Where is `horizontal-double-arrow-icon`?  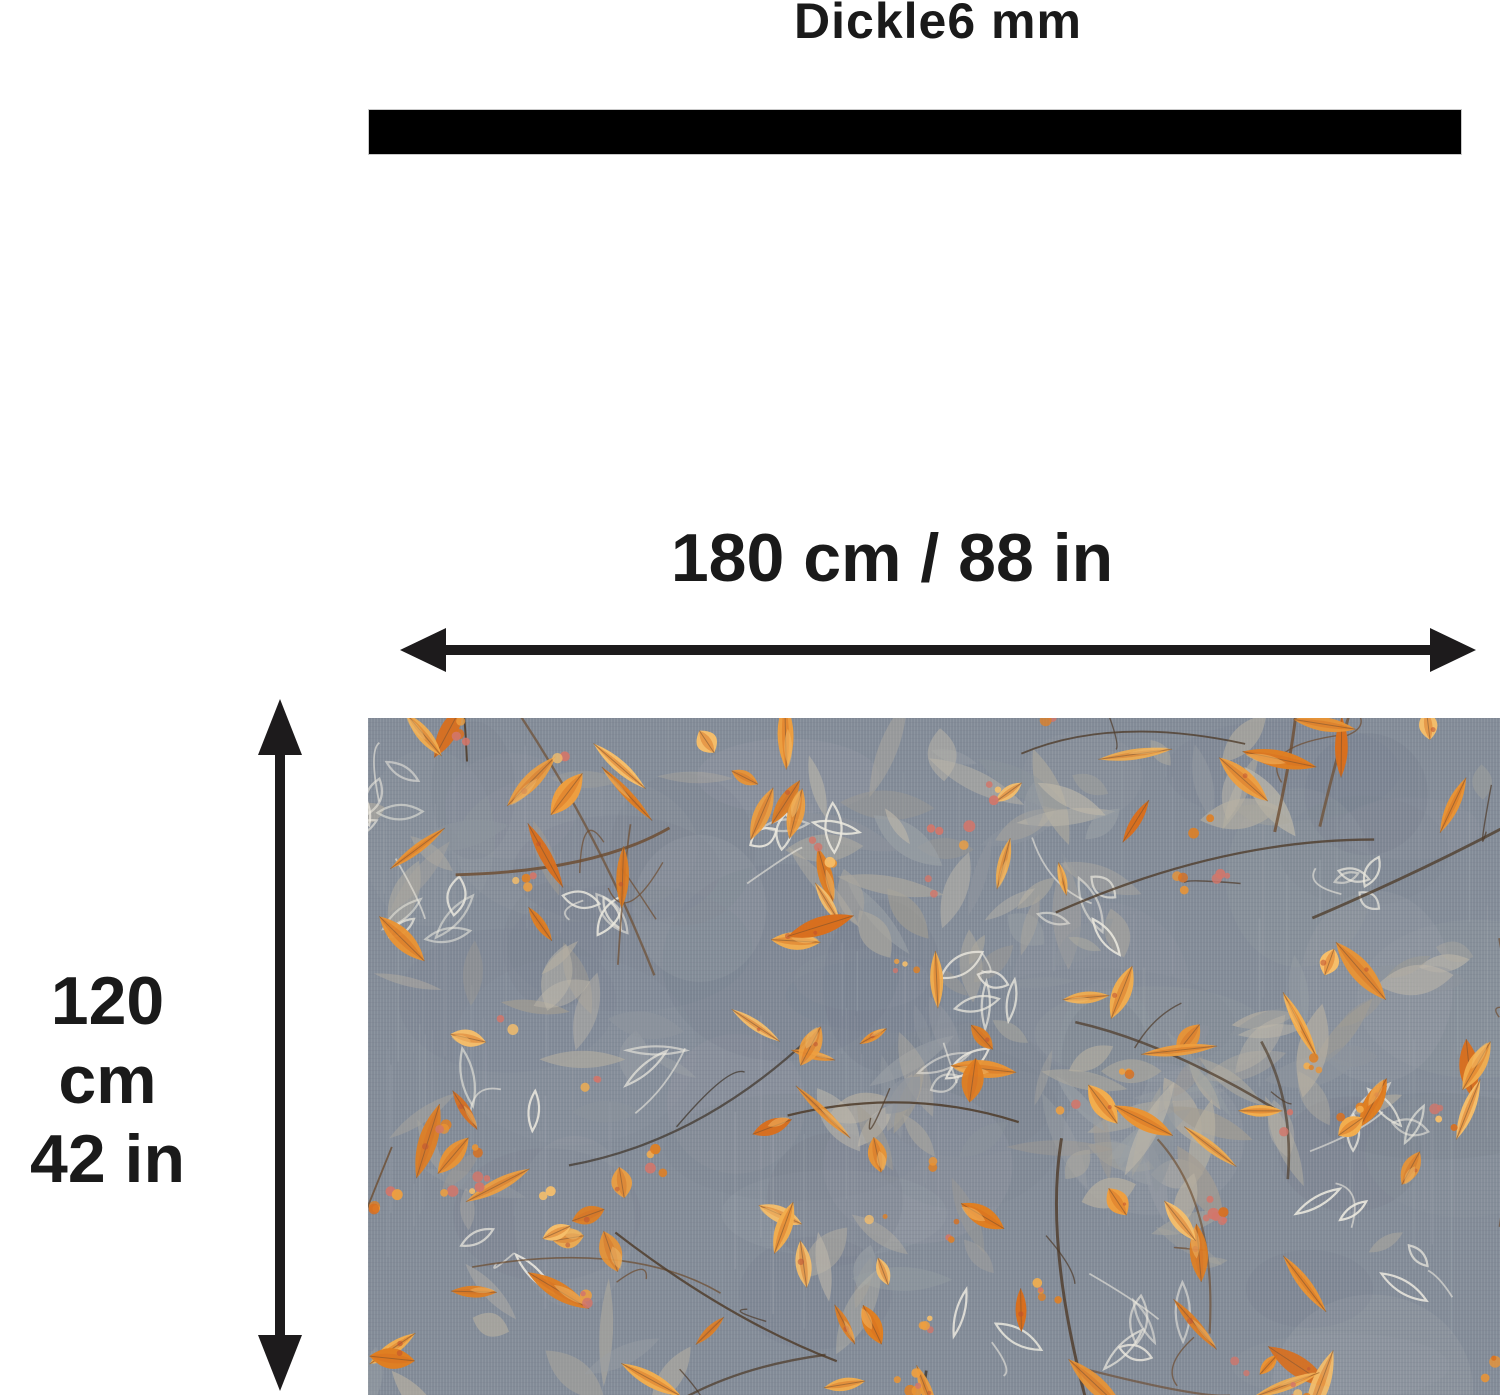 horizontal-double-arrow-icon is located at coordinates (938, 650).